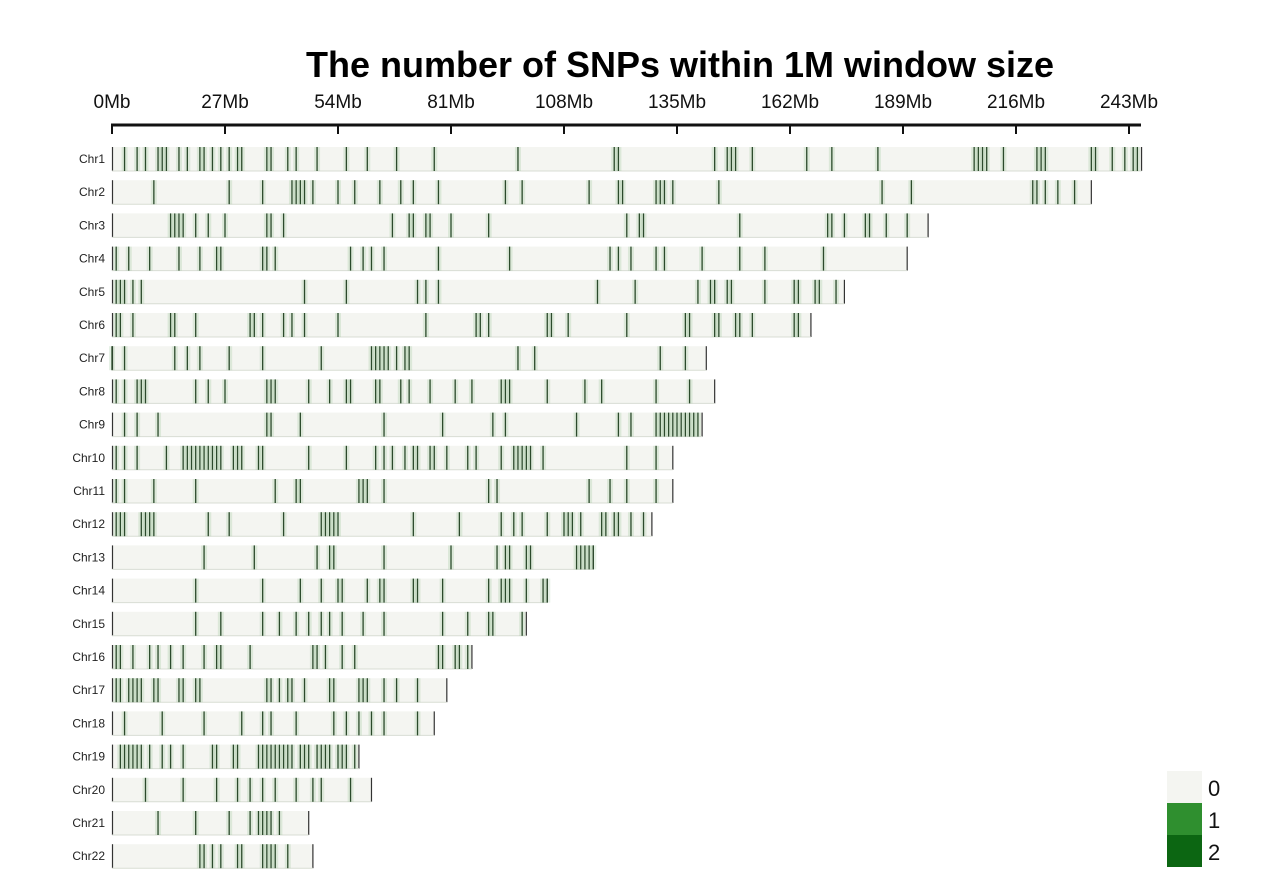  Describe the element at coordinates (1129, 102) in the screenshot. I see `tick-label: 243Mb` at that location.